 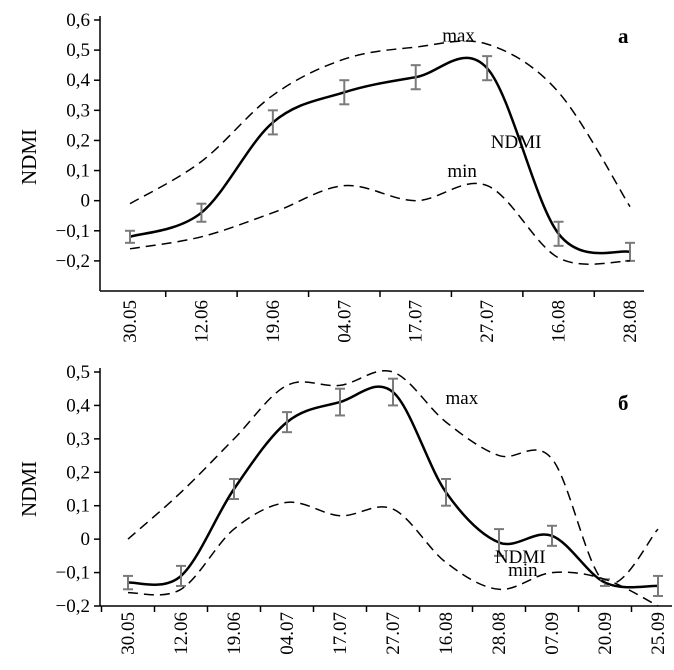 What do you see at coordinates (78, 20) in the screenshot?
I see `y-tick-label: 0,6` at bounding box center [78, 20].